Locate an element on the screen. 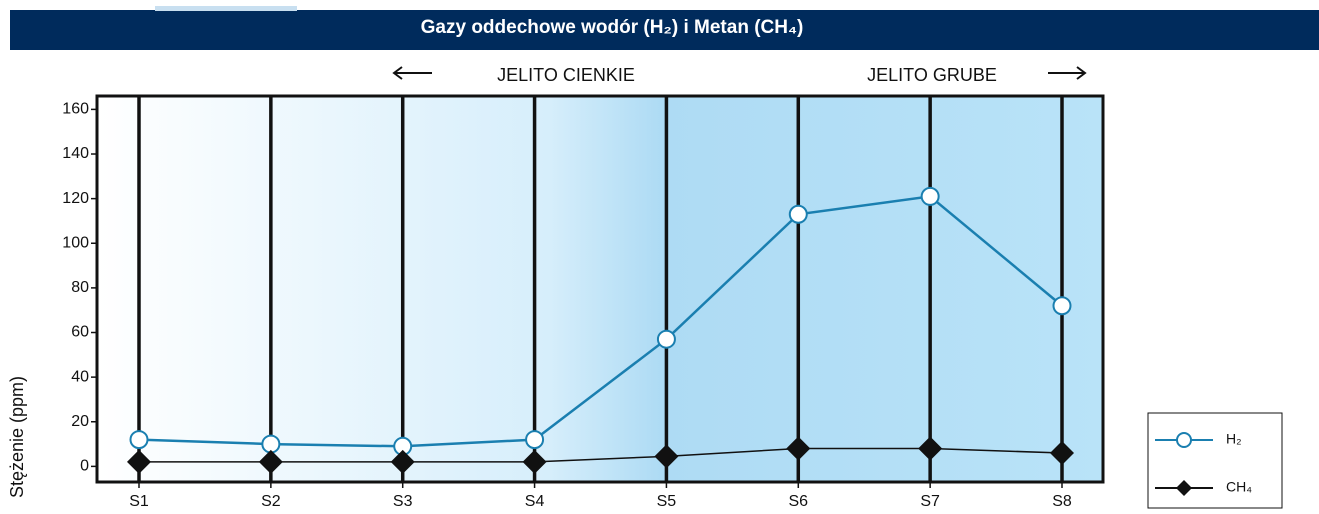 Image resolution: width=1319 pixels, height=514 pixels. arrows is located at coordinates (739, 73).